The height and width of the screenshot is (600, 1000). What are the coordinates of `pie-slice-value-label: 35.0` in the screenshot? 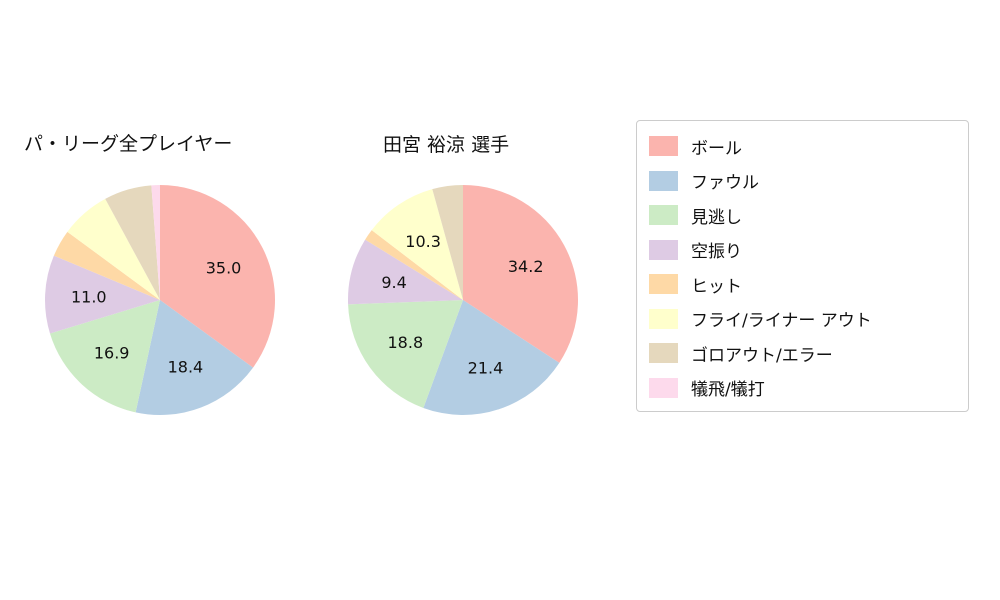 It's located at (224, 268).